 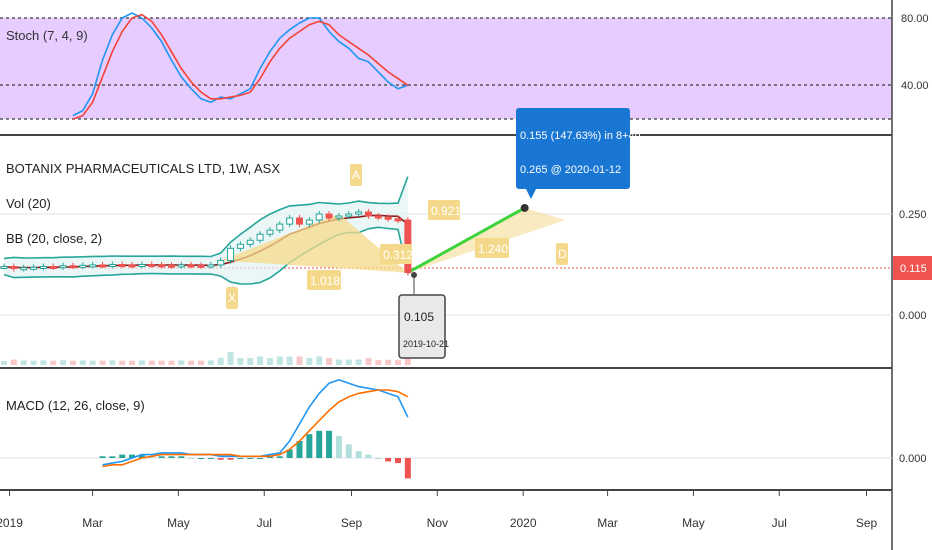 I want to click on bb-label: BB (20, close, 2), so click(x=54, y=238).